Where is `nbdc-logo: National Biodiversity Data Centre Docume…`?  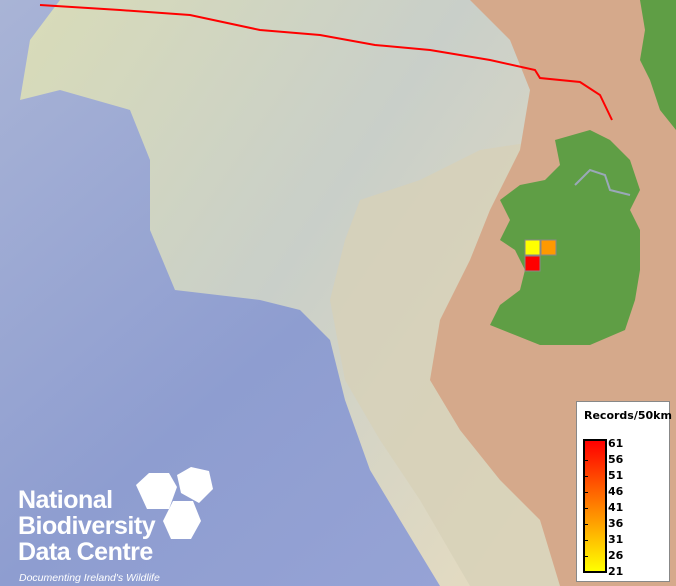
nbdc-logo: National Biodiversity Data Centre Docume… is located at coordinates (118, 525).